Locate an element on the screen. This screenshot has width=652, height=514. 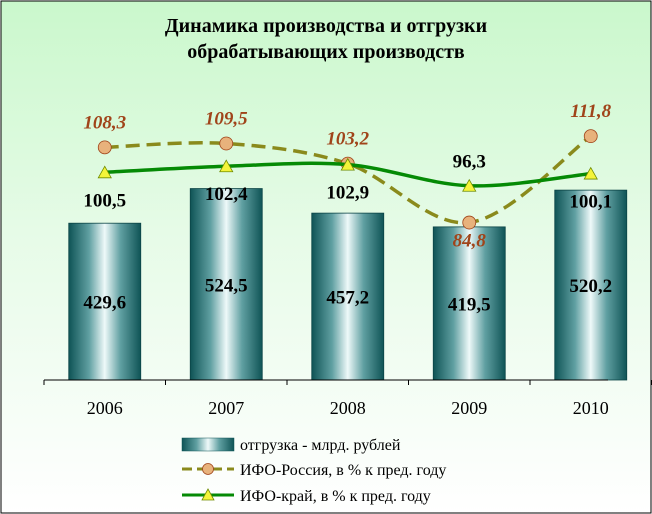
krai-marker-2007 is located at coordinates (226, 166).